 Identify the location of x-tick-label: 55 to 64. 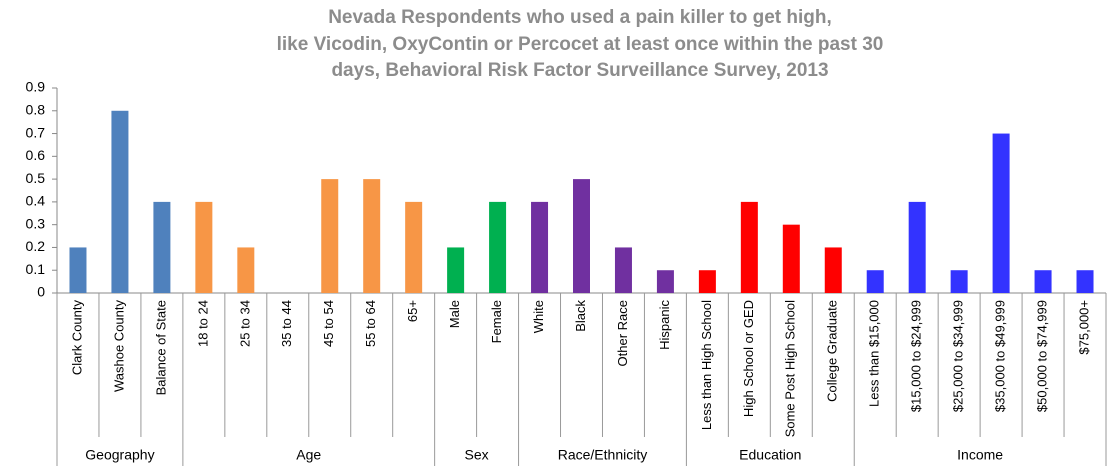
(370, 323).